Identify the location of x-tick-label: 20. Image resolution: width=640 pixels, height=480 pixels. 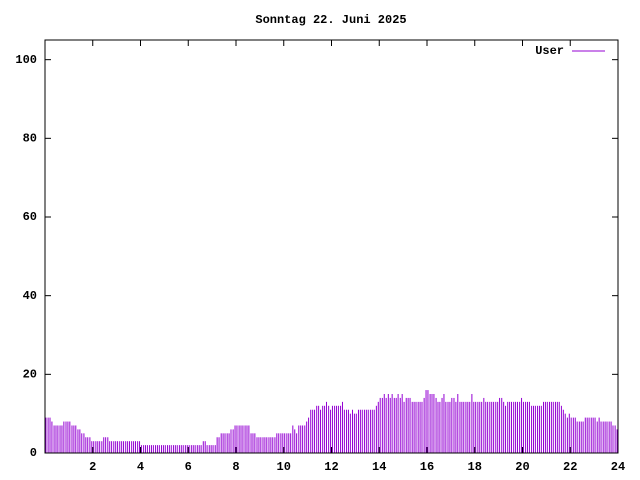
(522, 467).